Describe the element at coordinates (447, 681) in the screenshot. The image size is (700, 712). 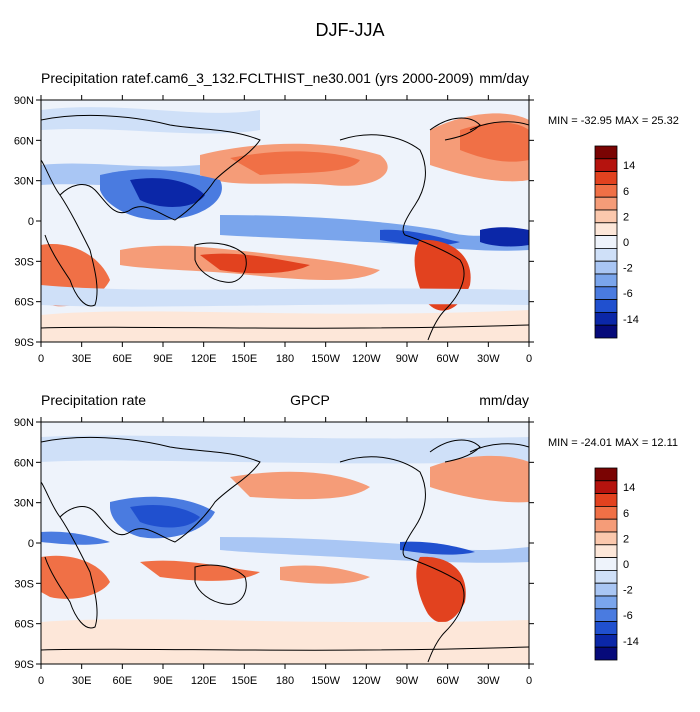
I see `lon-tick-label: 60W` at that location.